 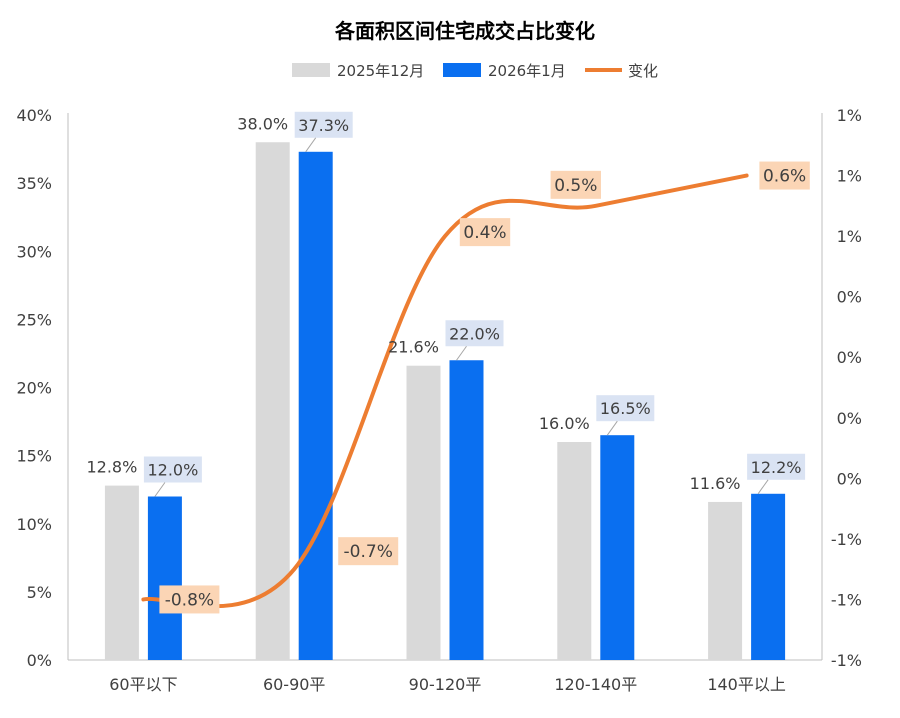 What do you see at coordinates (34, 319) in the screenshot?
I see `y-left-tick-label: 25%` at bounding box center [34, 319].